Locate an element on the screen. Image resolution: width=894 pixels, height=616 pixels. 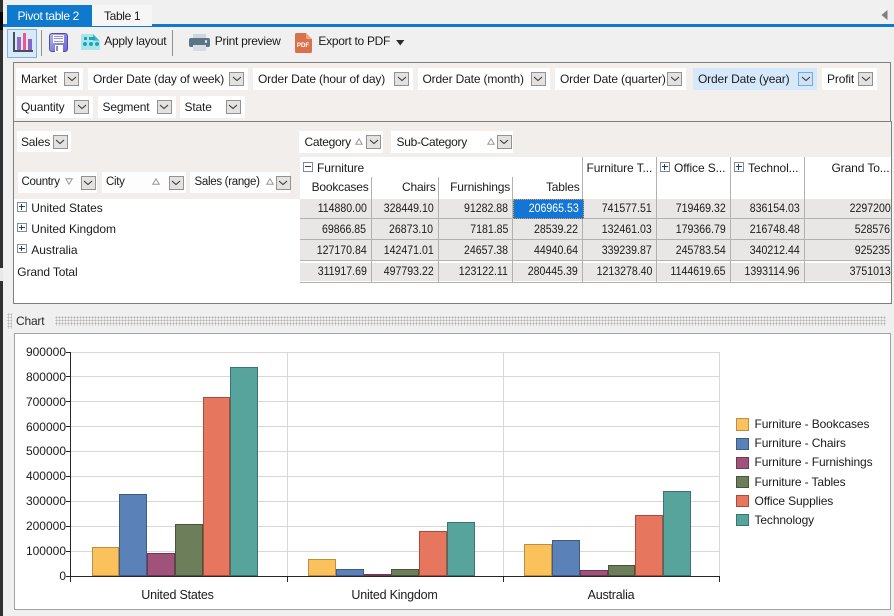
svg-text: PDF is located at coordinates (302, 44).